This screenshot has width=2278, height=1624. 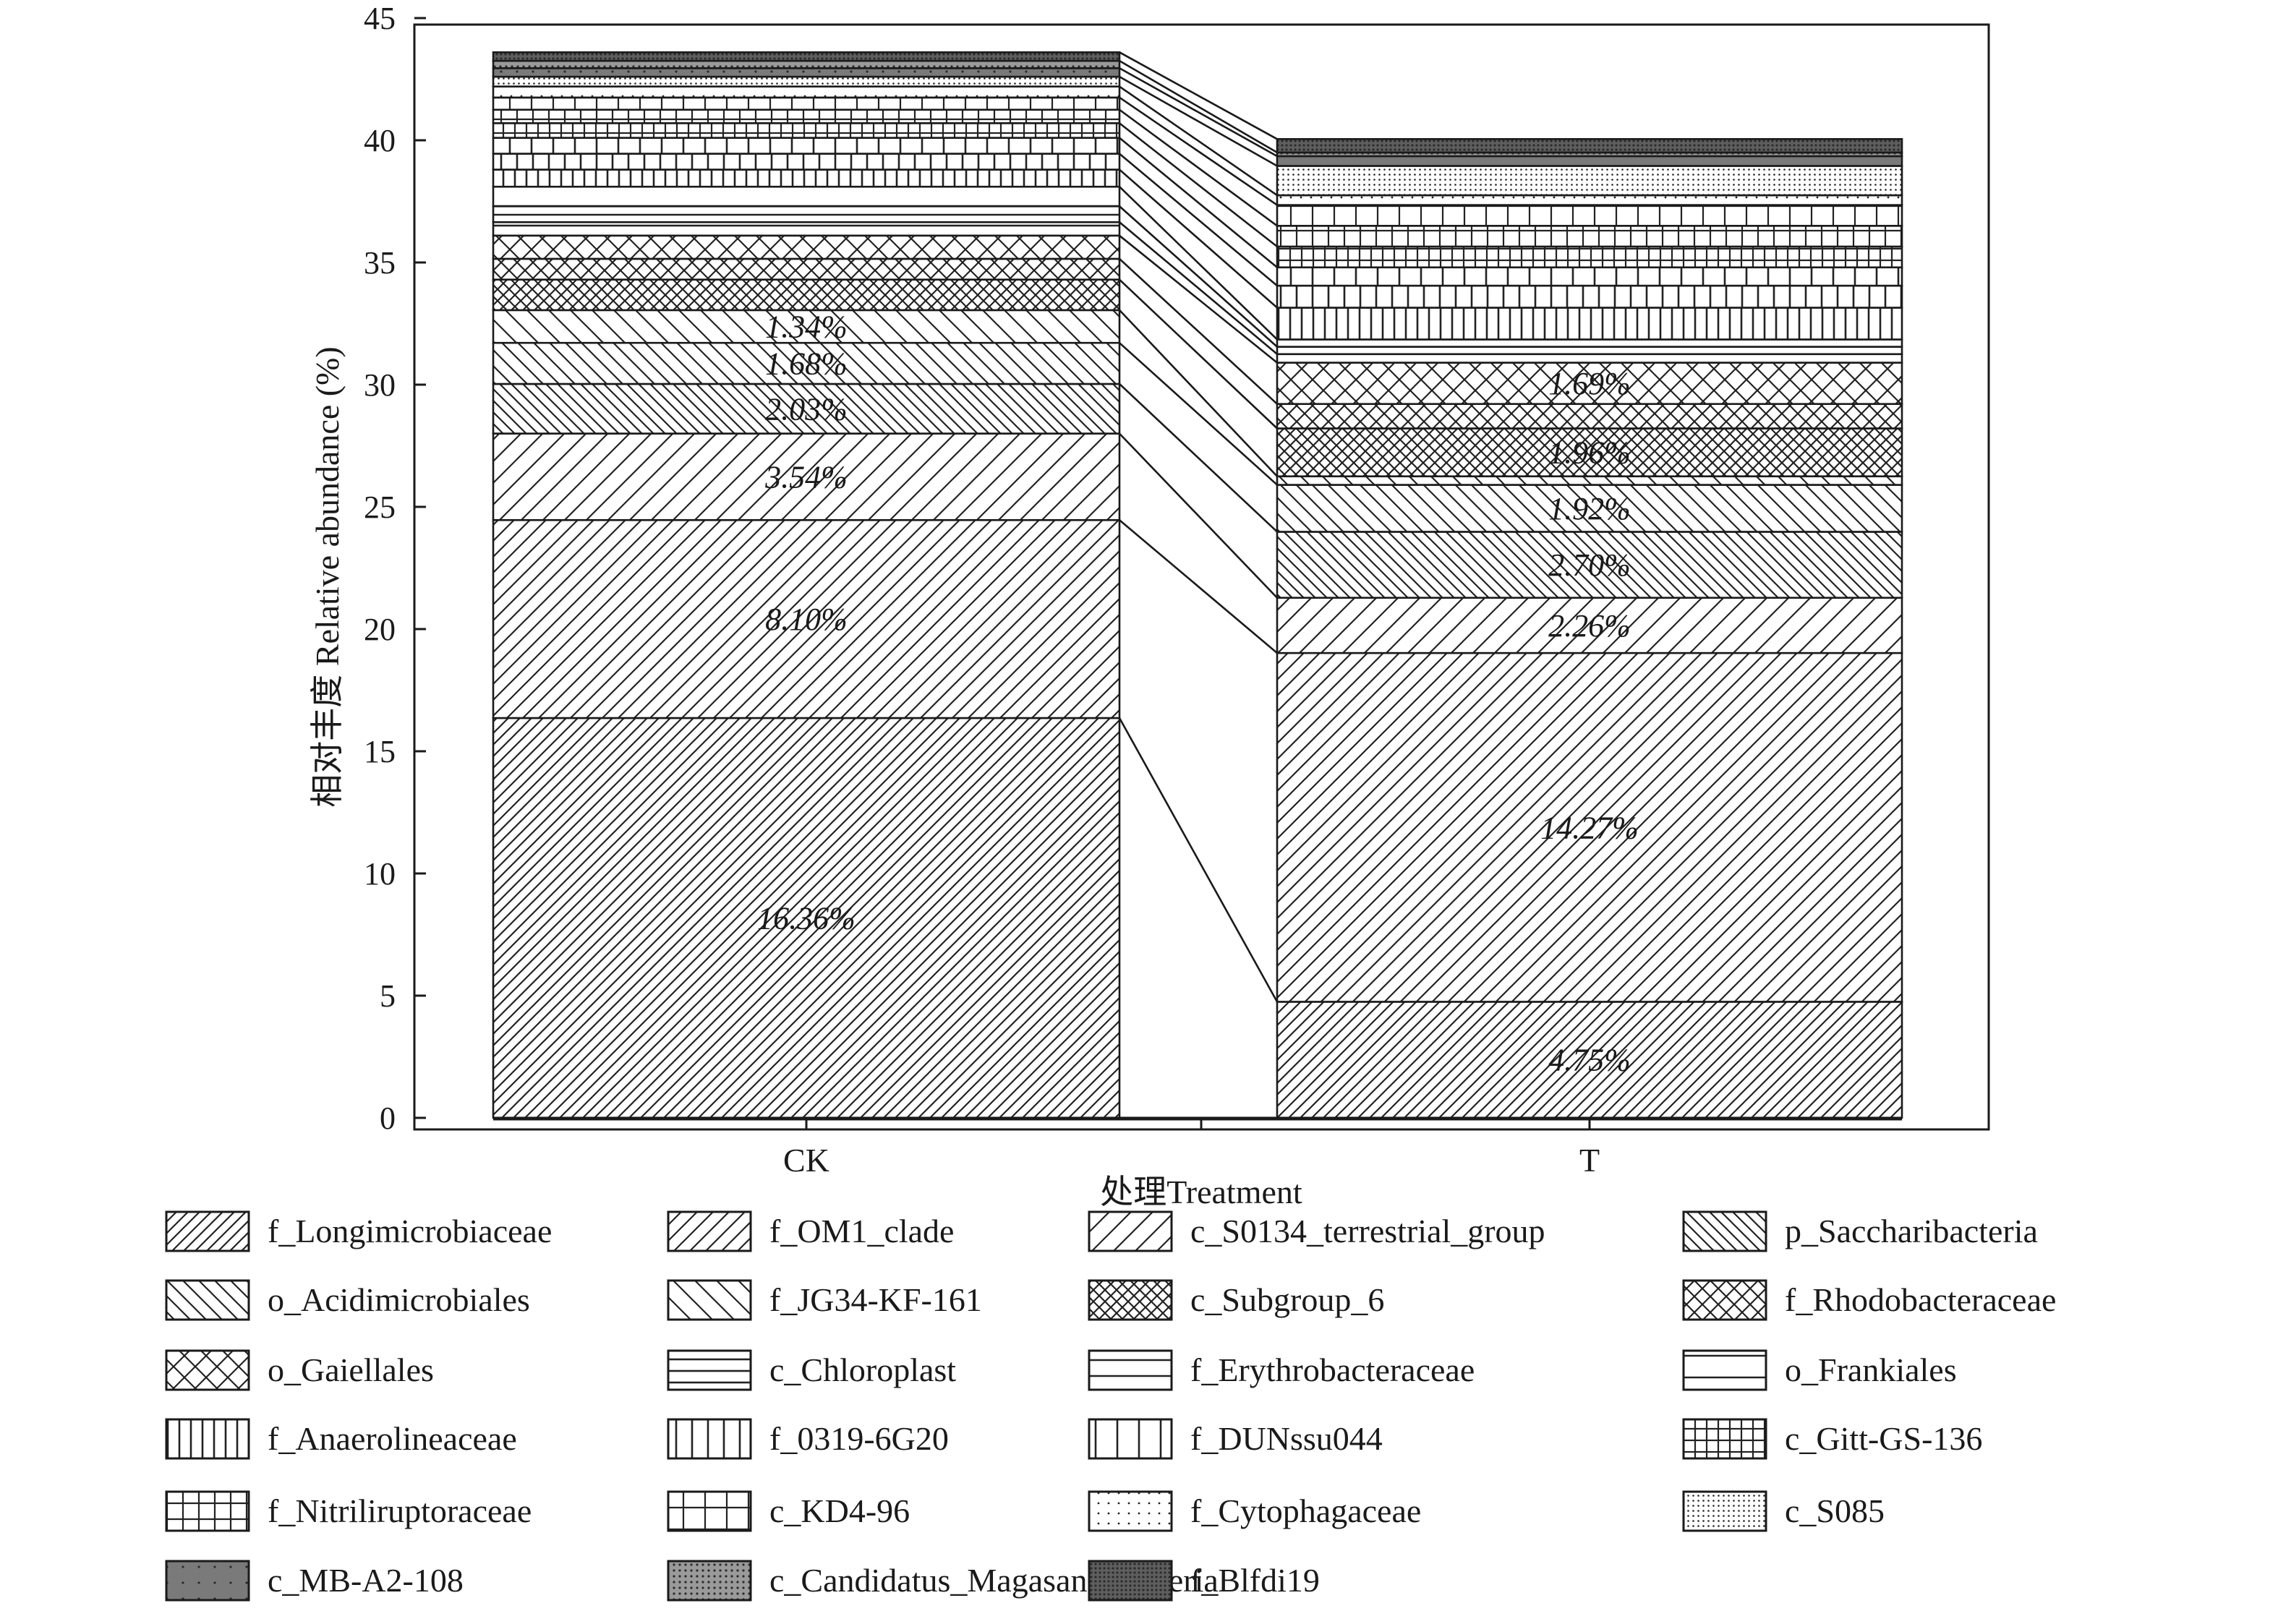 I want to click on data-label: 1.69%, so click(x=1589, y=384).